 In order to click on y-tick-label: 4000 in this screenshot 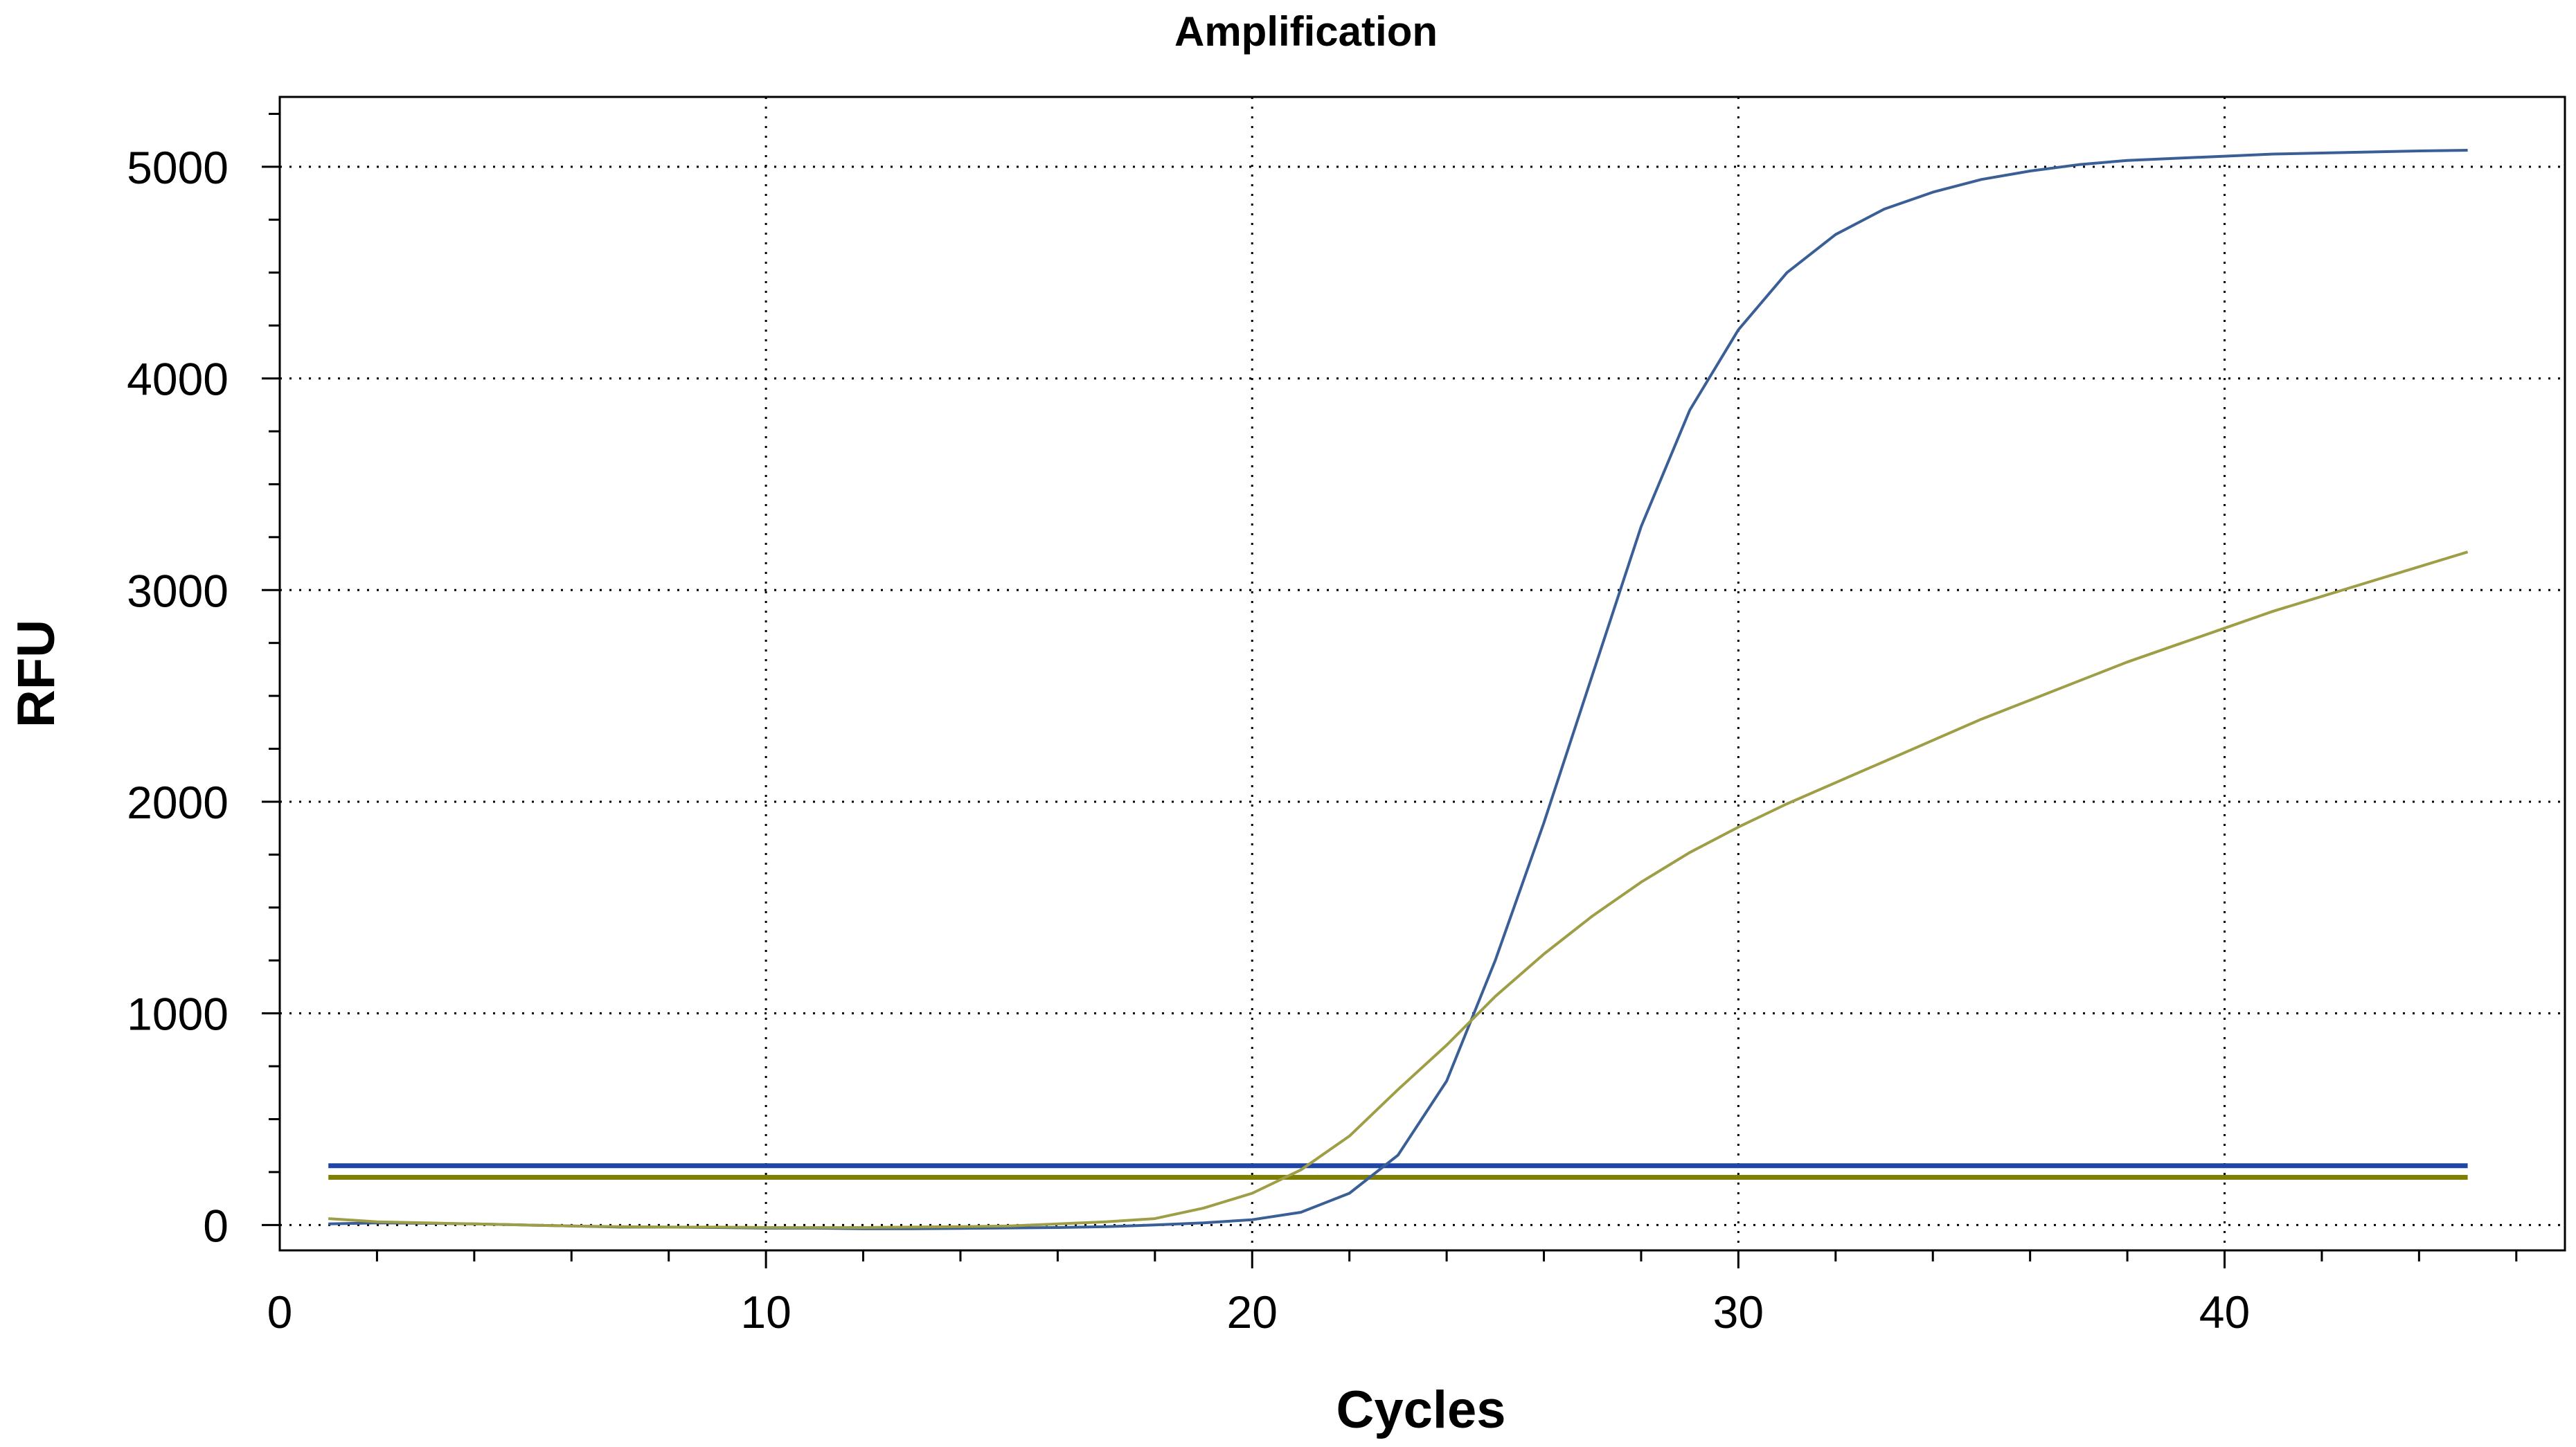, I will do `click(178, 379)`.